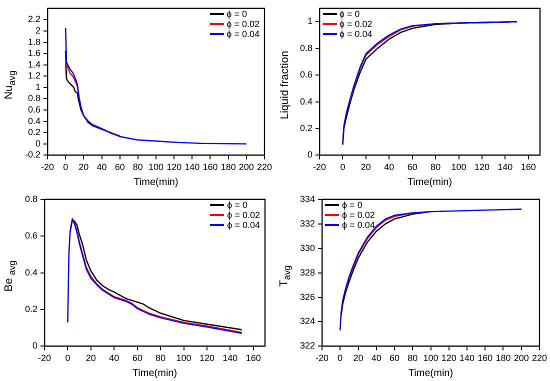  What do you see at coordinates (308, 296) in the screenshot?
I see `y-tick-label: 326` at bounding box center [308, 296].